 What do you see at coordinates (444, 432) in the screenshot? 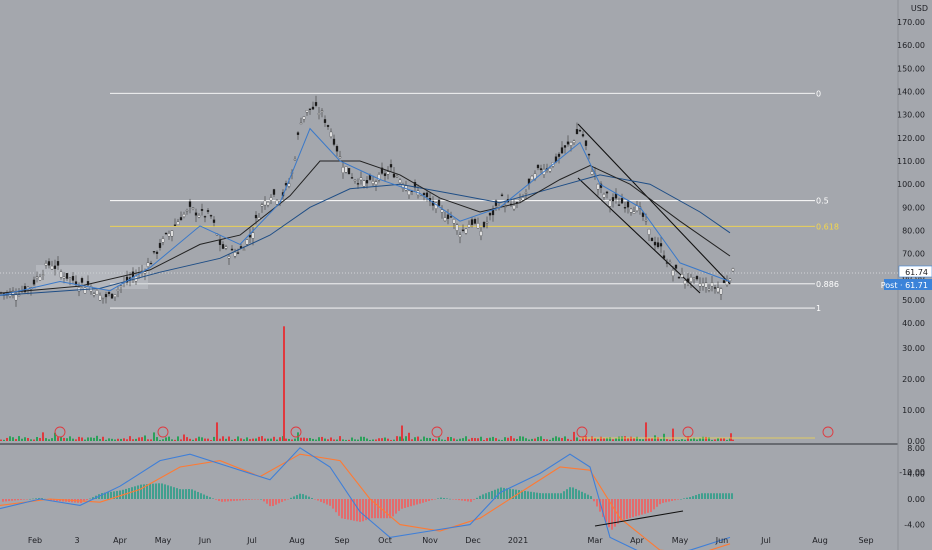
I see `event-markers` at bounding box center [444, 432].